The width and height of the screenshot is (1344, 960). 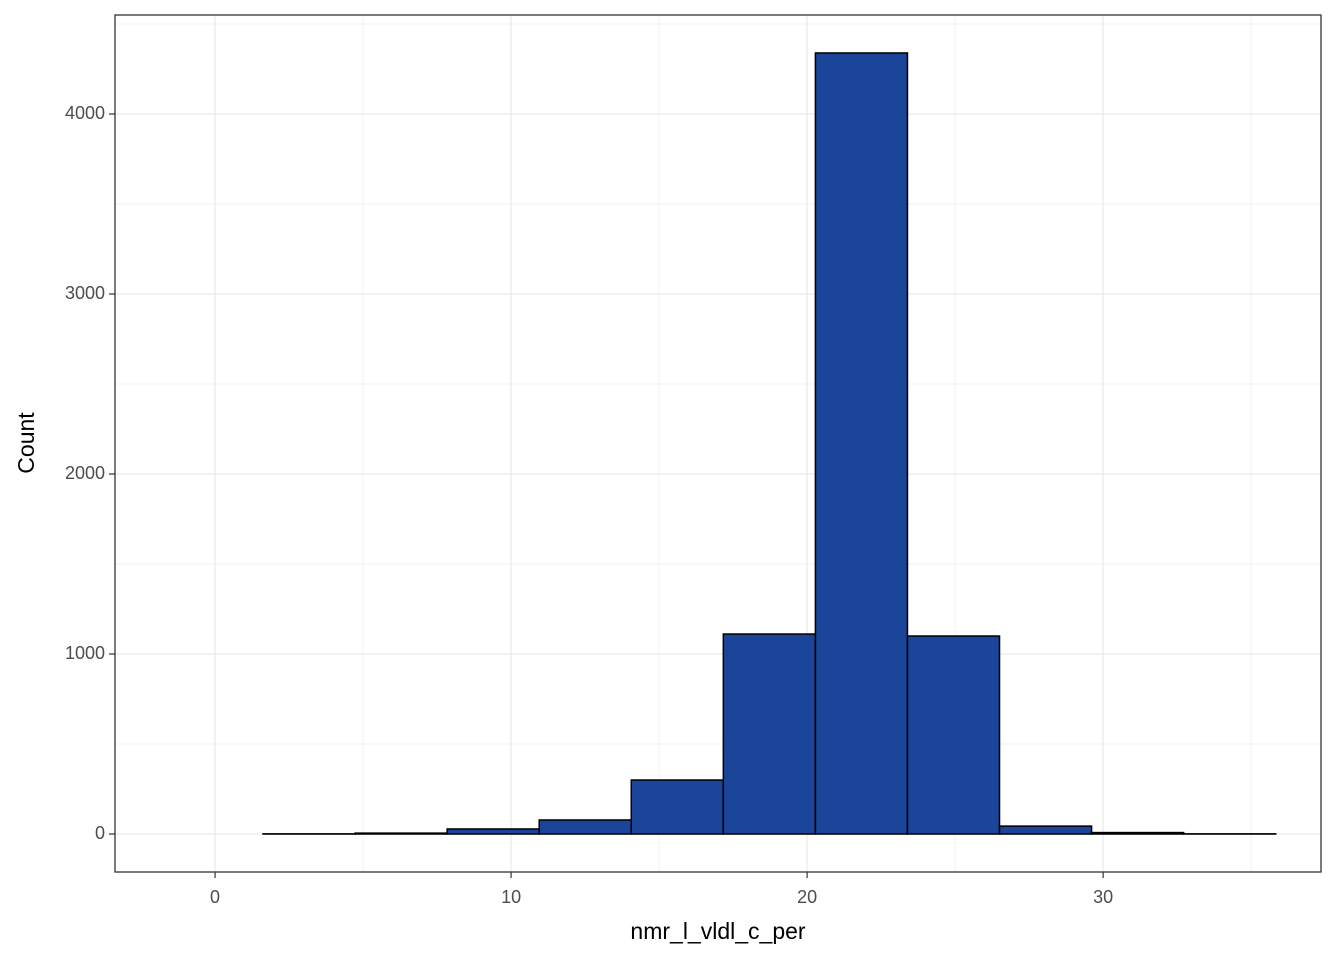 I want to click on x-tick-label: 10, so click(x=511, y=897).